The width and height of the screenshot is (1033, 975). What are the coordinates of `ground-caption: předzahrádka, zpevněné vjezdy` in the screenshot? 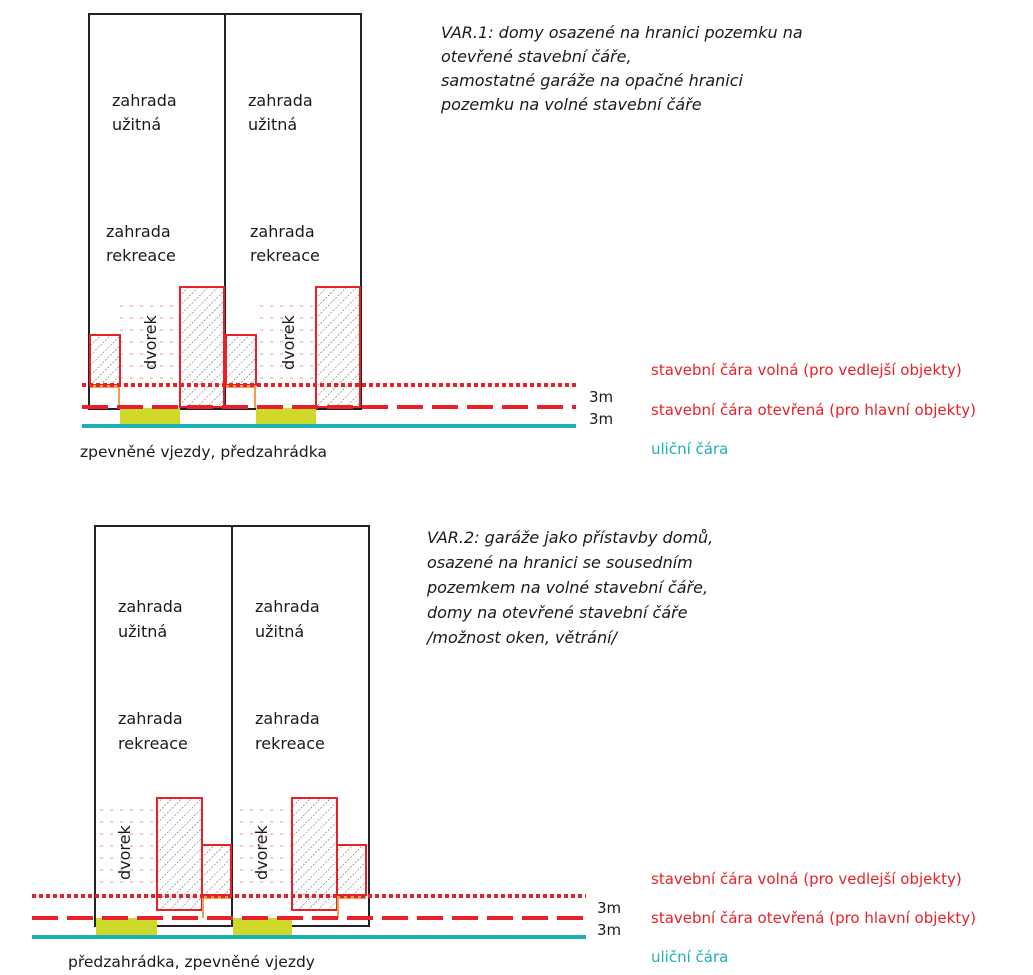 It's located at (191, 962).